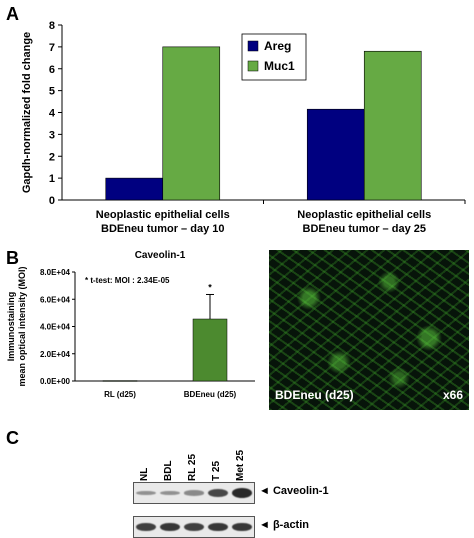  What do you see at coordinates (52, 157) in the screenshot?
I see `y-tick-label: 2` at bounding box center [52, 157].